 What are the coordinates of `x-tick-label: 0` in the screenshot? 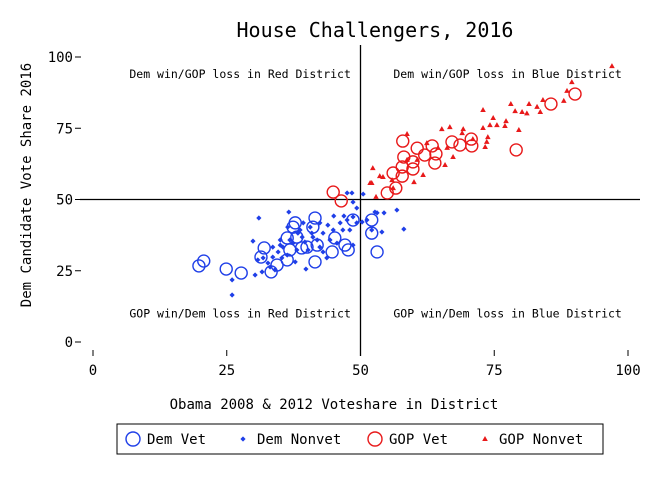 It's located at (93, 371).